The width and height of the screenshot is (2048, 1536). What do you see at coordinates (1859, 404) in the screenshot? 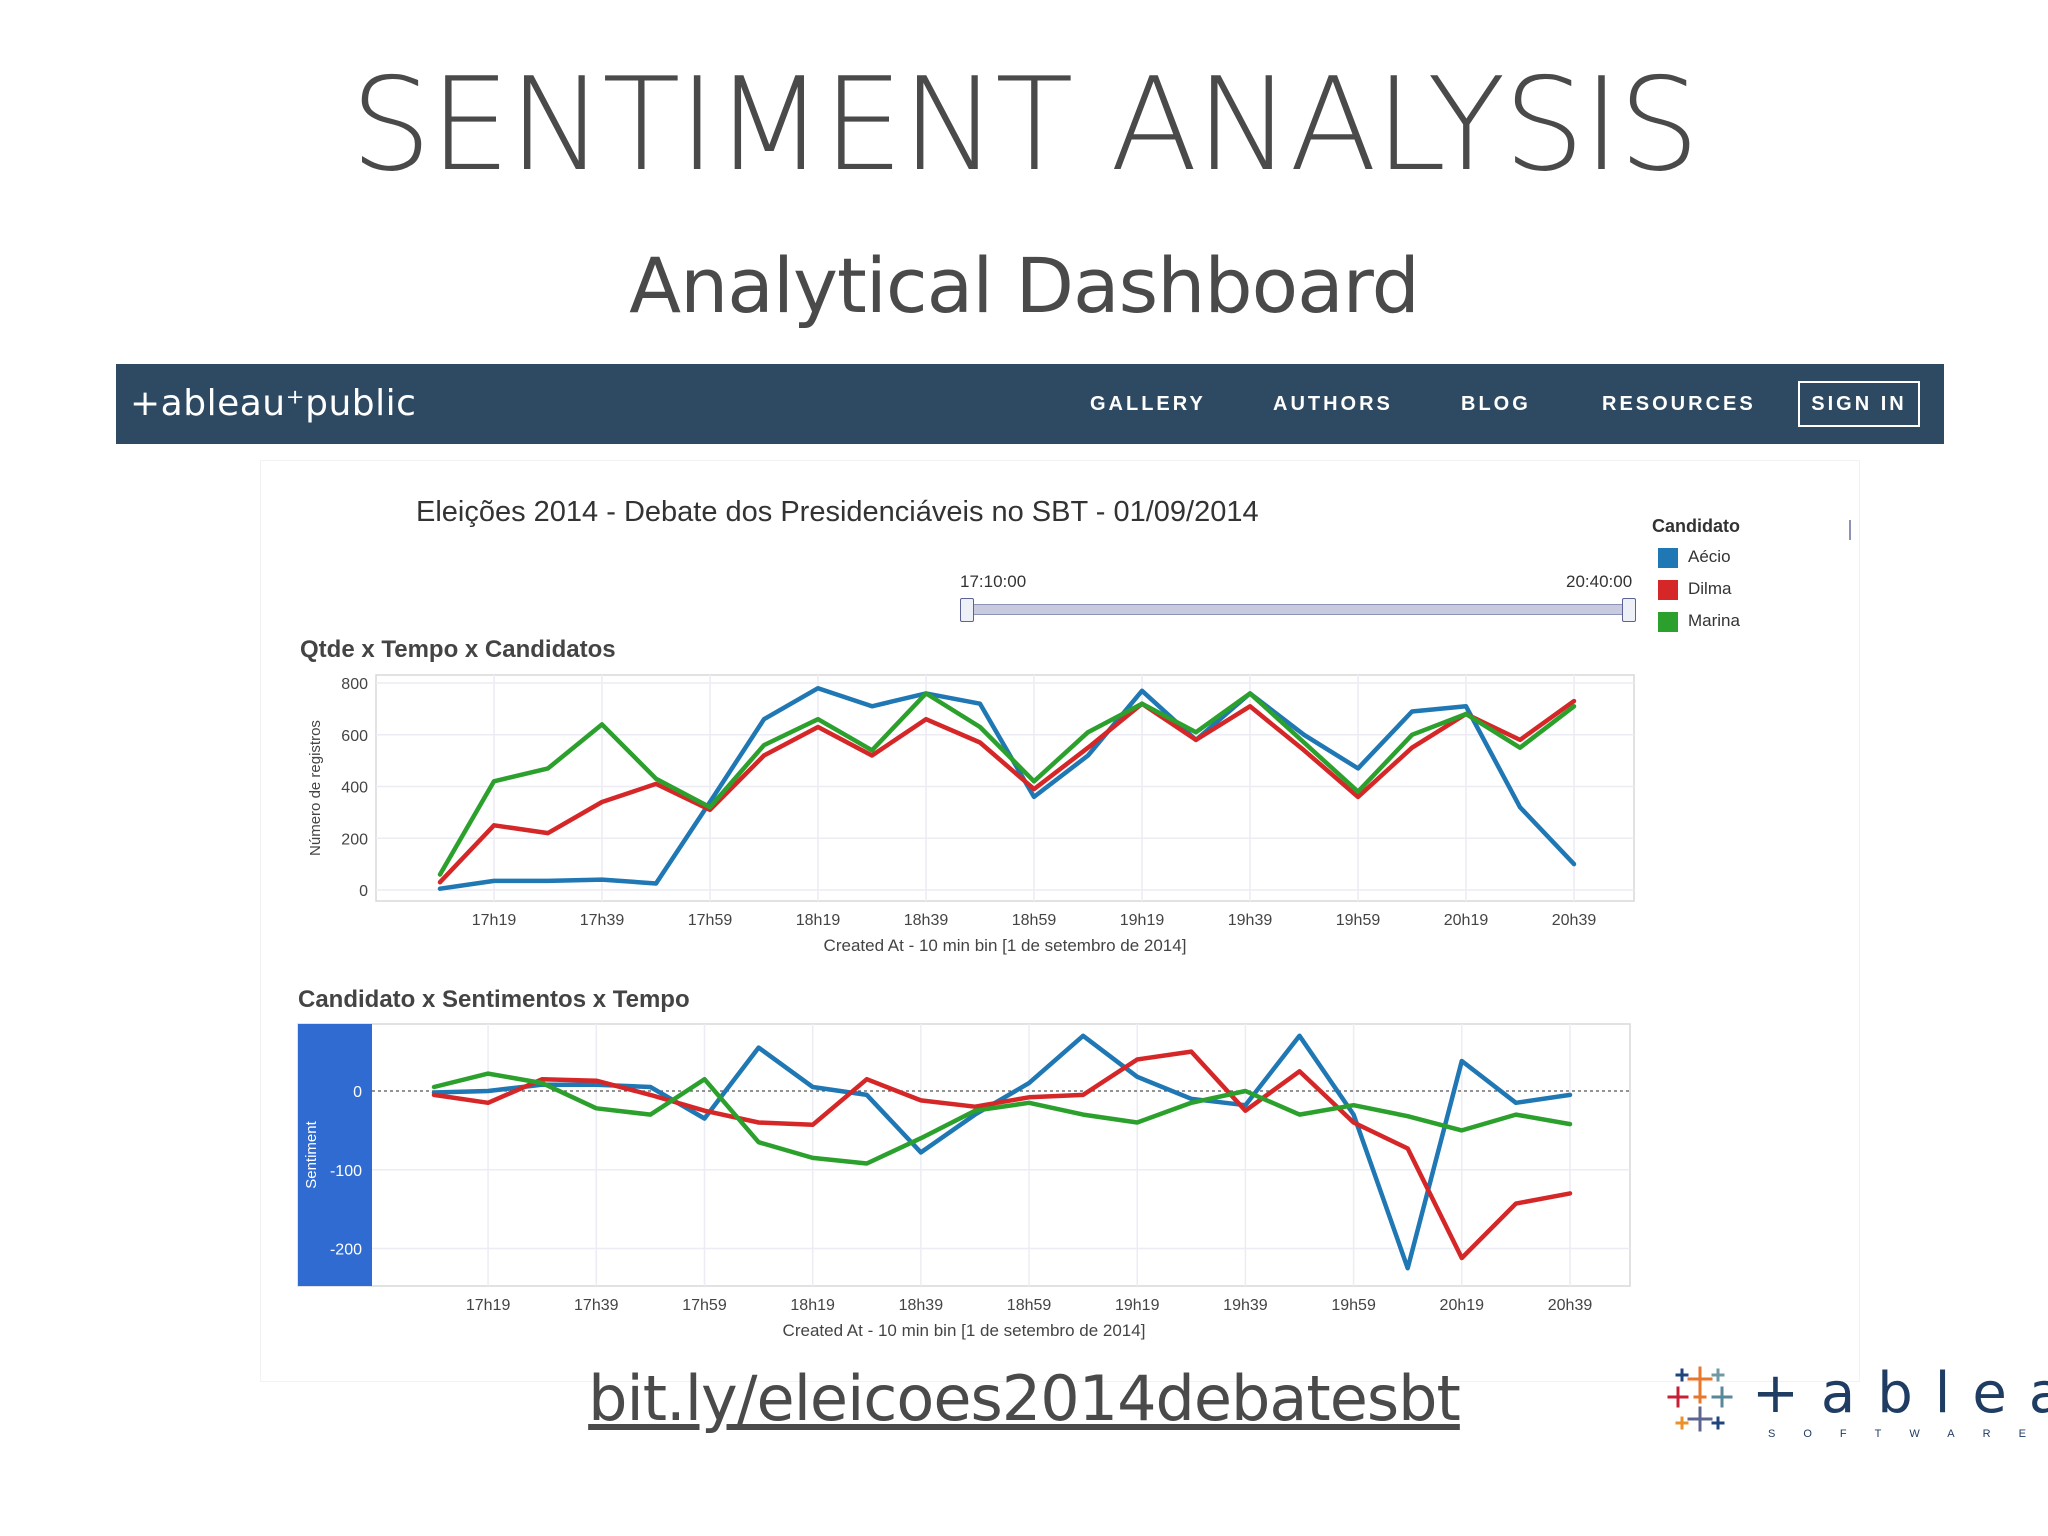
I see `sign-in-button: SIGN IN` at bounding box center [1859, 404].